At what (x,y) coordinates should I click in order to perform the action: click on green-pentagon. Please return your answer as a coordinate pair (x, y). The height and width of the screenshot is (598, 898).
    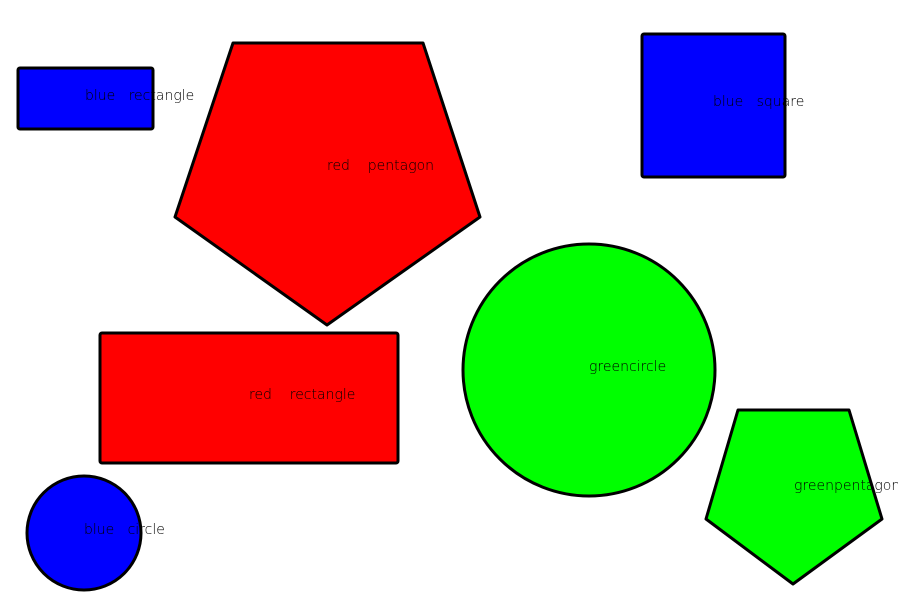
    Looking at the image, I should click on (794, 497).